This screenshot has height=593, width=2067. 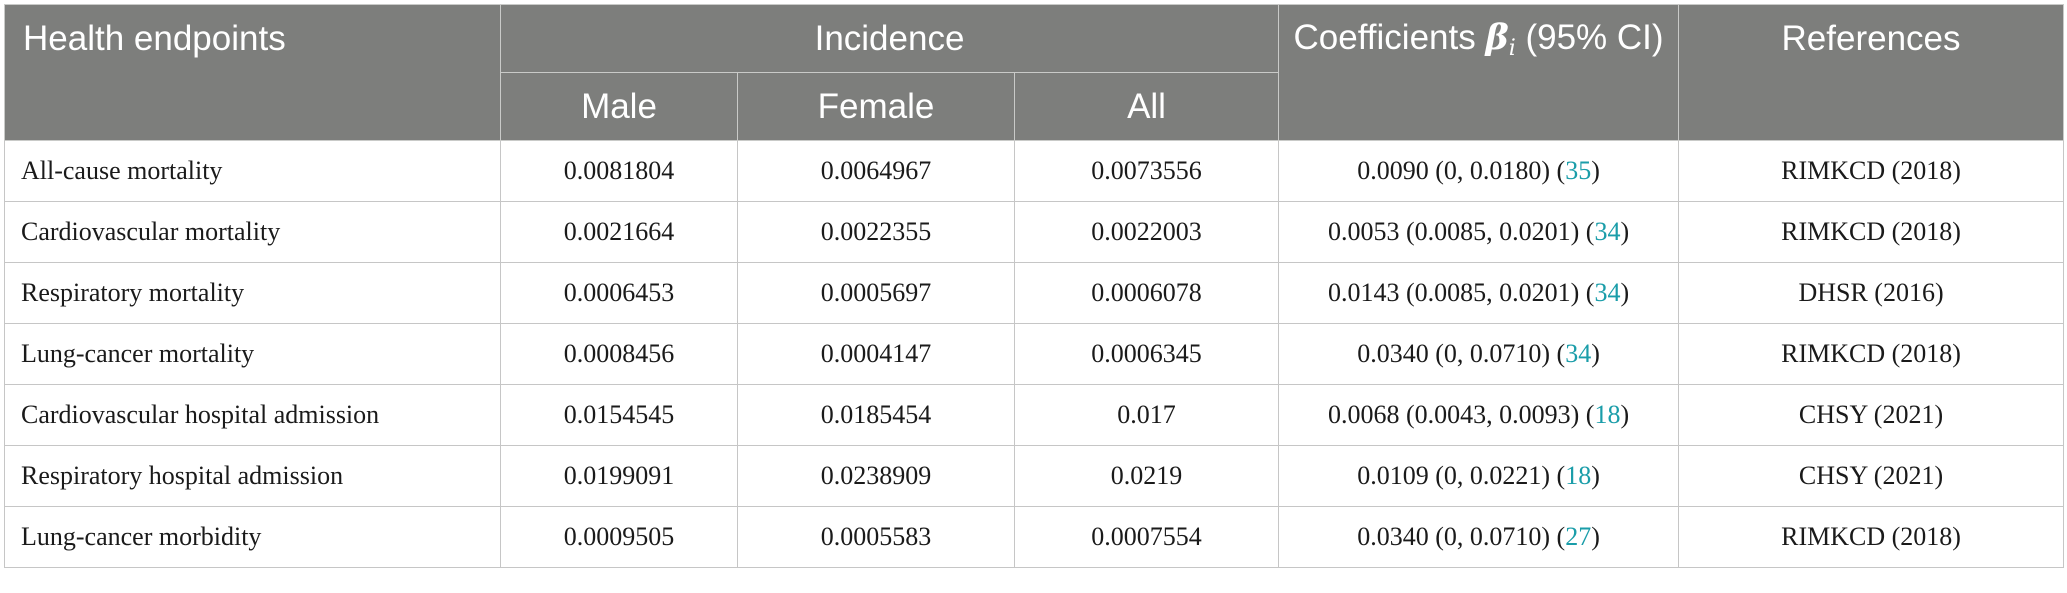 I want to click on endpoint-cell: Respiratory mortality, so click(x=252, y=293).